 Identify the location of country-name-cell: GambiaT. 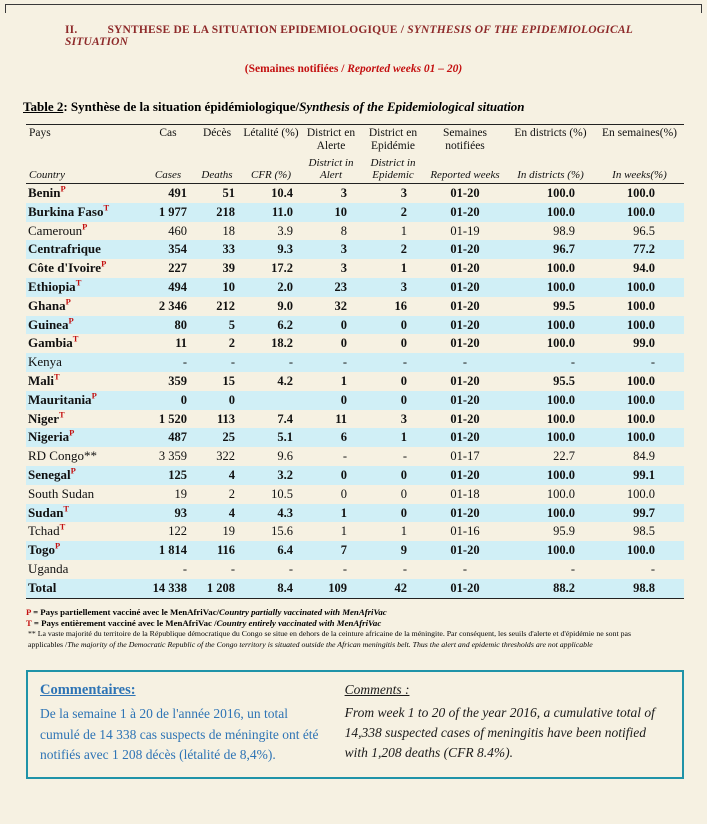
(53, 342).